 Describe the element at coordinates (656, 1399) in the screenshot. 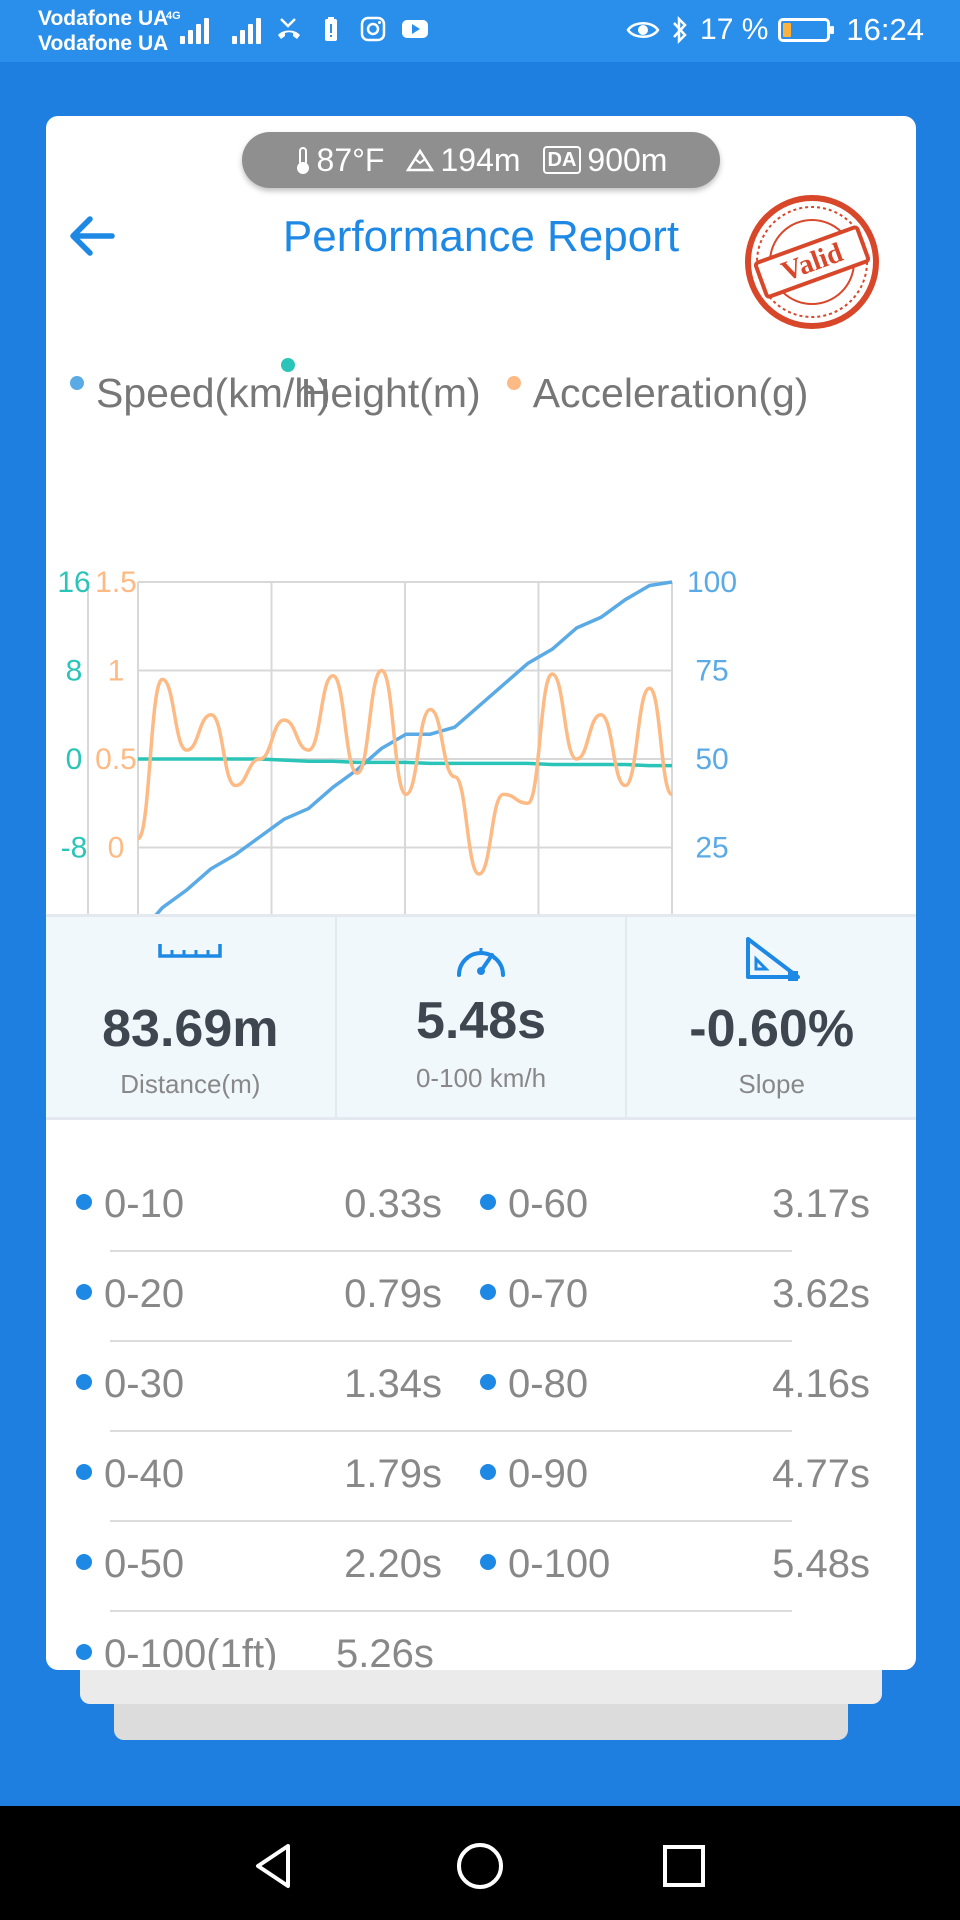

I see `list-item: 0-80 4.16s` at that location.